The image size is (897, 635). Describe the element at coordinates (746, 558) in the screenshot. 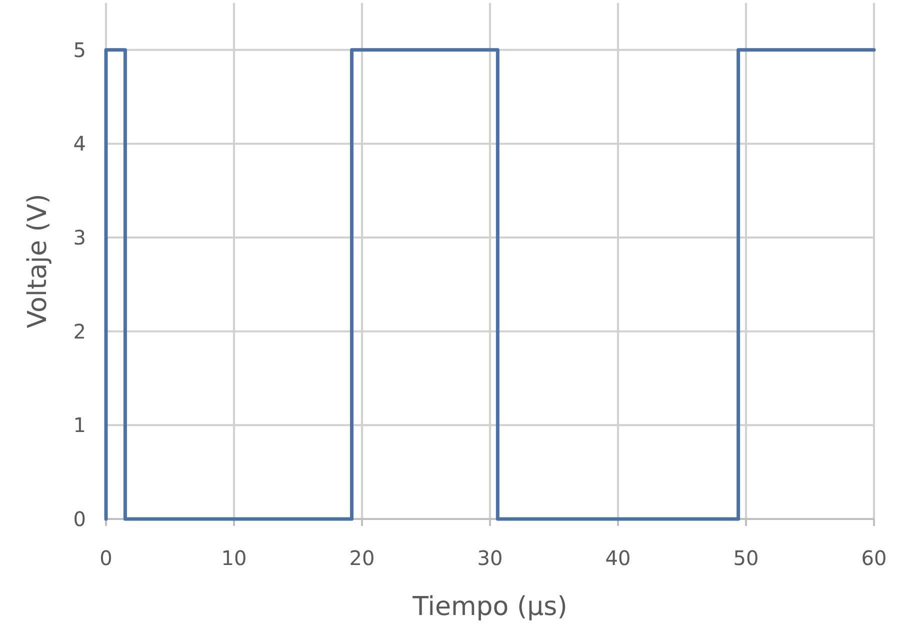

I see `x-tick-label: 50` at that location.